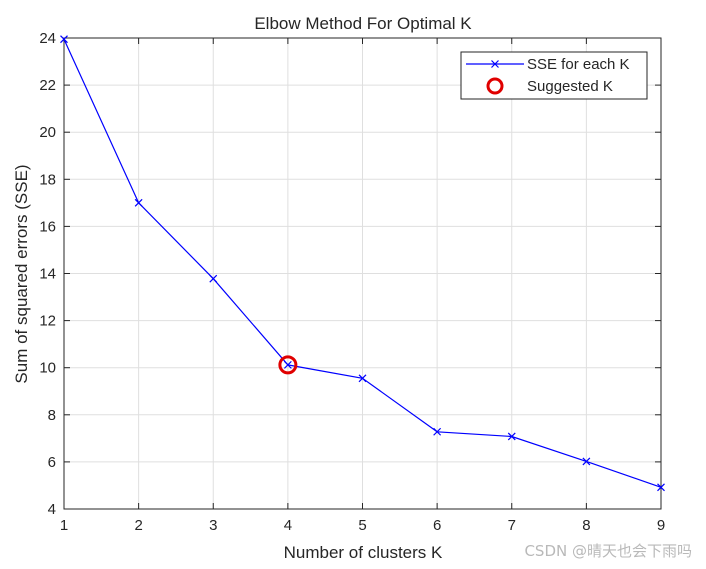 The height and width of the screenshot is (569, 706). Describe the element at coordinates (288, 525) in the screenshot. I see `x-tick-label: 4` at that location.